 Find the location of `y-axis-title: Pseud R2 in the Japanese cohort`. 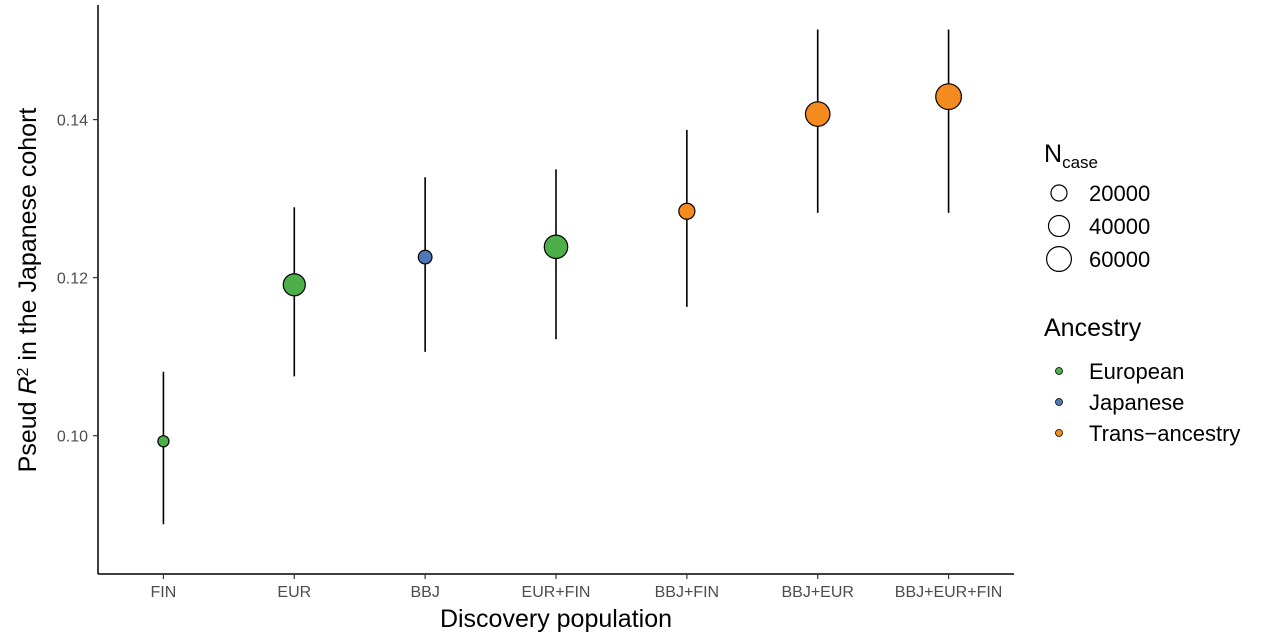

y-axis-title: Pseud R2 in the Japanese cohort is located at coordinates (28, 290).